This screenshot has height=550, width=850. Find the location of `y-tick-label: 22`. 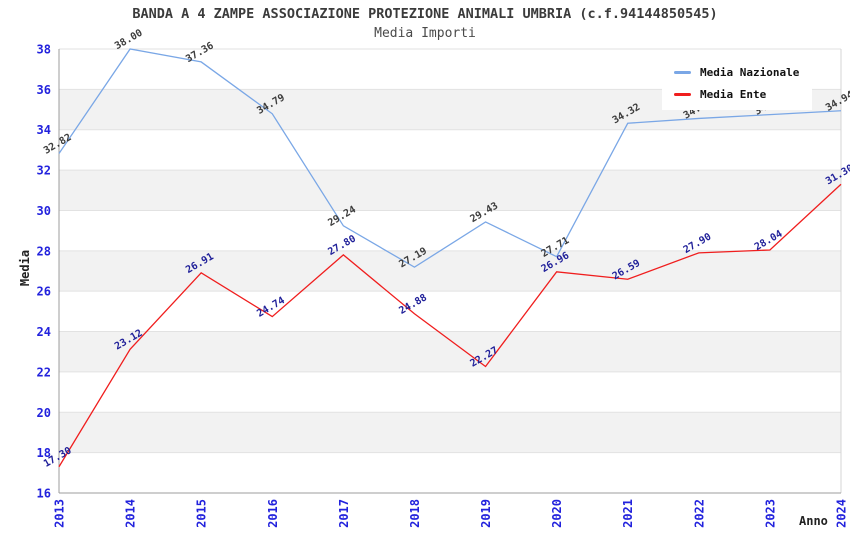

y-tick-label: 22 is located at coordinates (44, 372).